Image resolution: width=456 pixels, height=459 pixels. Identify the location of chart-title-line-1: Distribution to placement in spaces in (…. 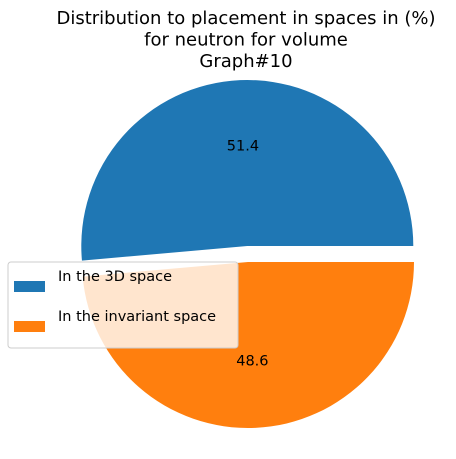
(245, 18).